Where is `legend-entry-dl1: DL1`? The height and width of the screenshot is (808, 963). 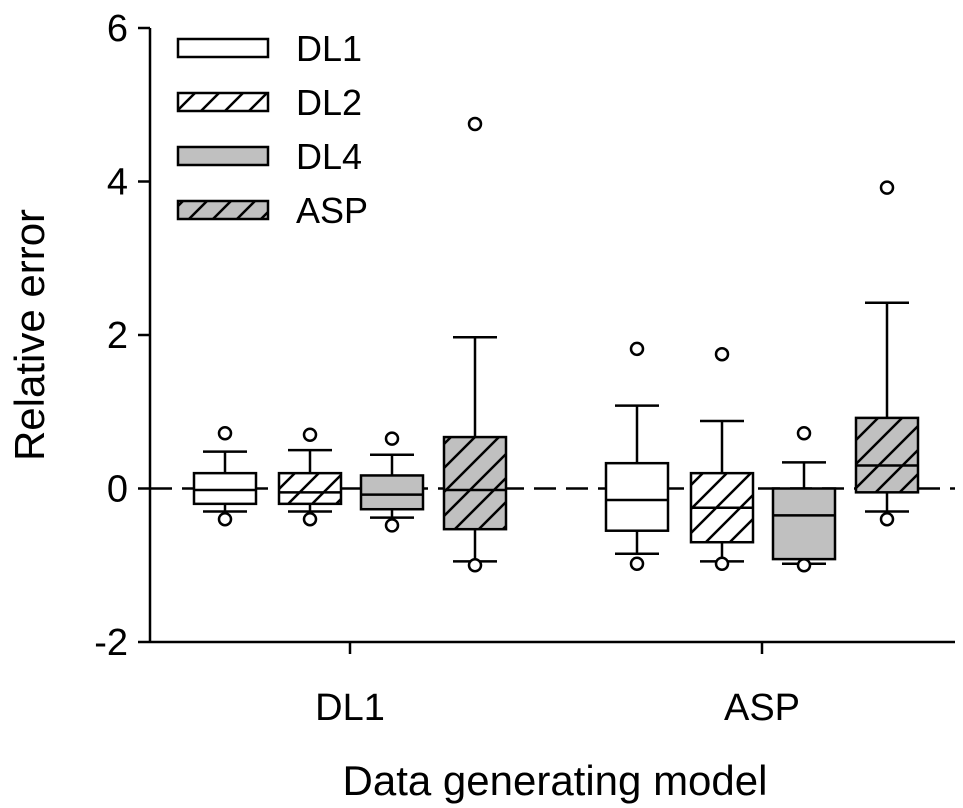 legend-entry-dl1: DL1 is located at coordinates (269, 48).